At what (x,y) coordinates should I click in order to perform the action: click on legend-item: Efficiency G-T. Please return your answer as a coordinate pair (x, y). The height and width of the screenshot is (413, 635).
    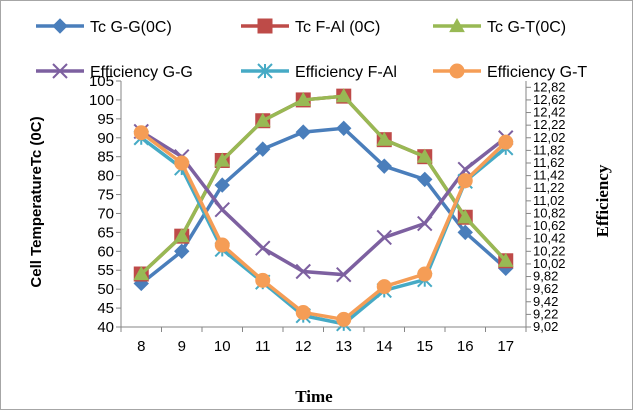
    Looking at the image, I should click on (510, 72).